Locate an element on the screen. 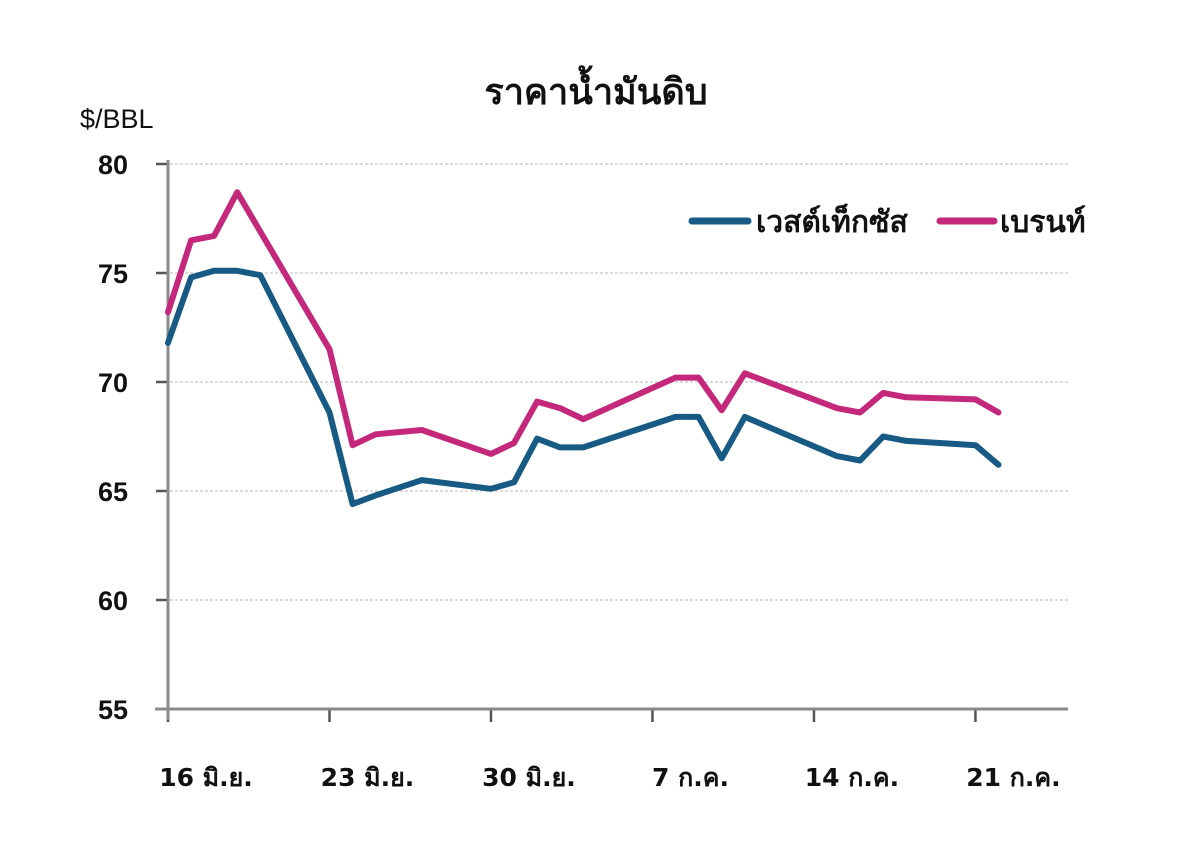 This screenshot has height=853, width=1200. y-axis-unit-label: $/BBL is located at coordinates (117, 119).